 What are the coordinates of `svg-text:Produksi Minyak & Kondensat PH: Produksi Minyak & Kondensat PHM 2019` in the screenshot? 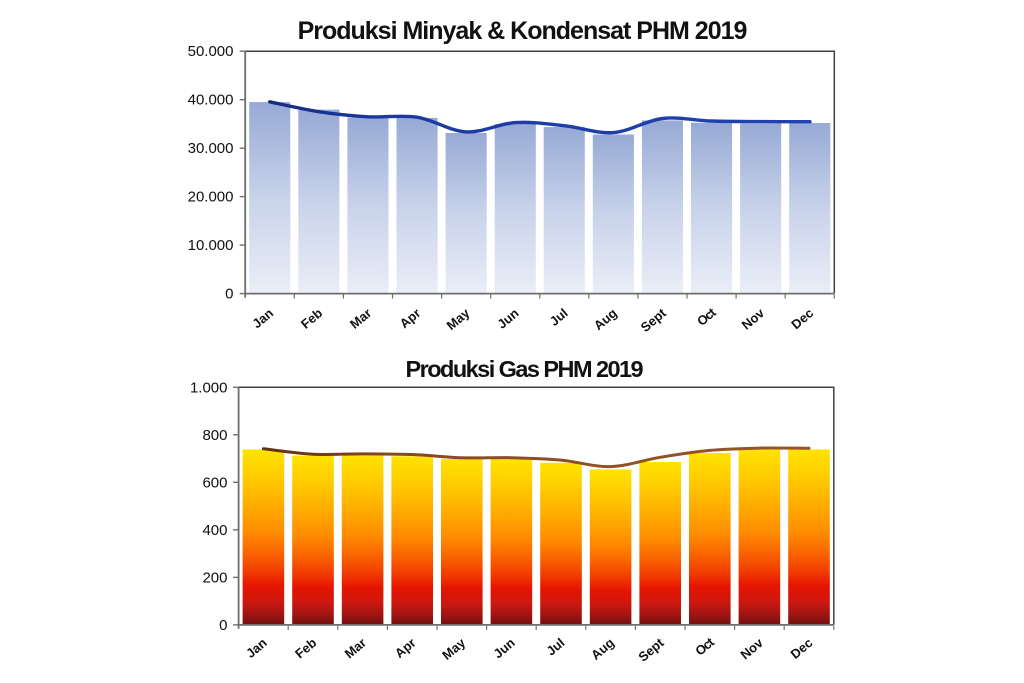 It's located at (522, 31).